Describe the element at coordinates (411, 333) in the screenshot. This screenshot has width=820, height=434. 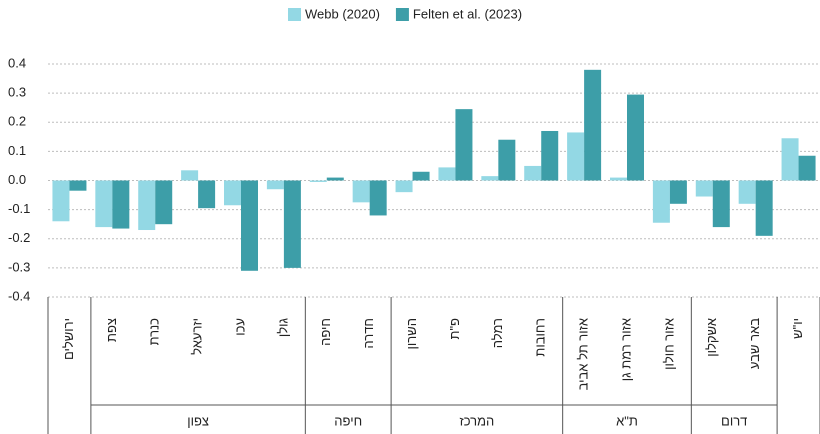
I see `x-tick-label: השרון` at that location.